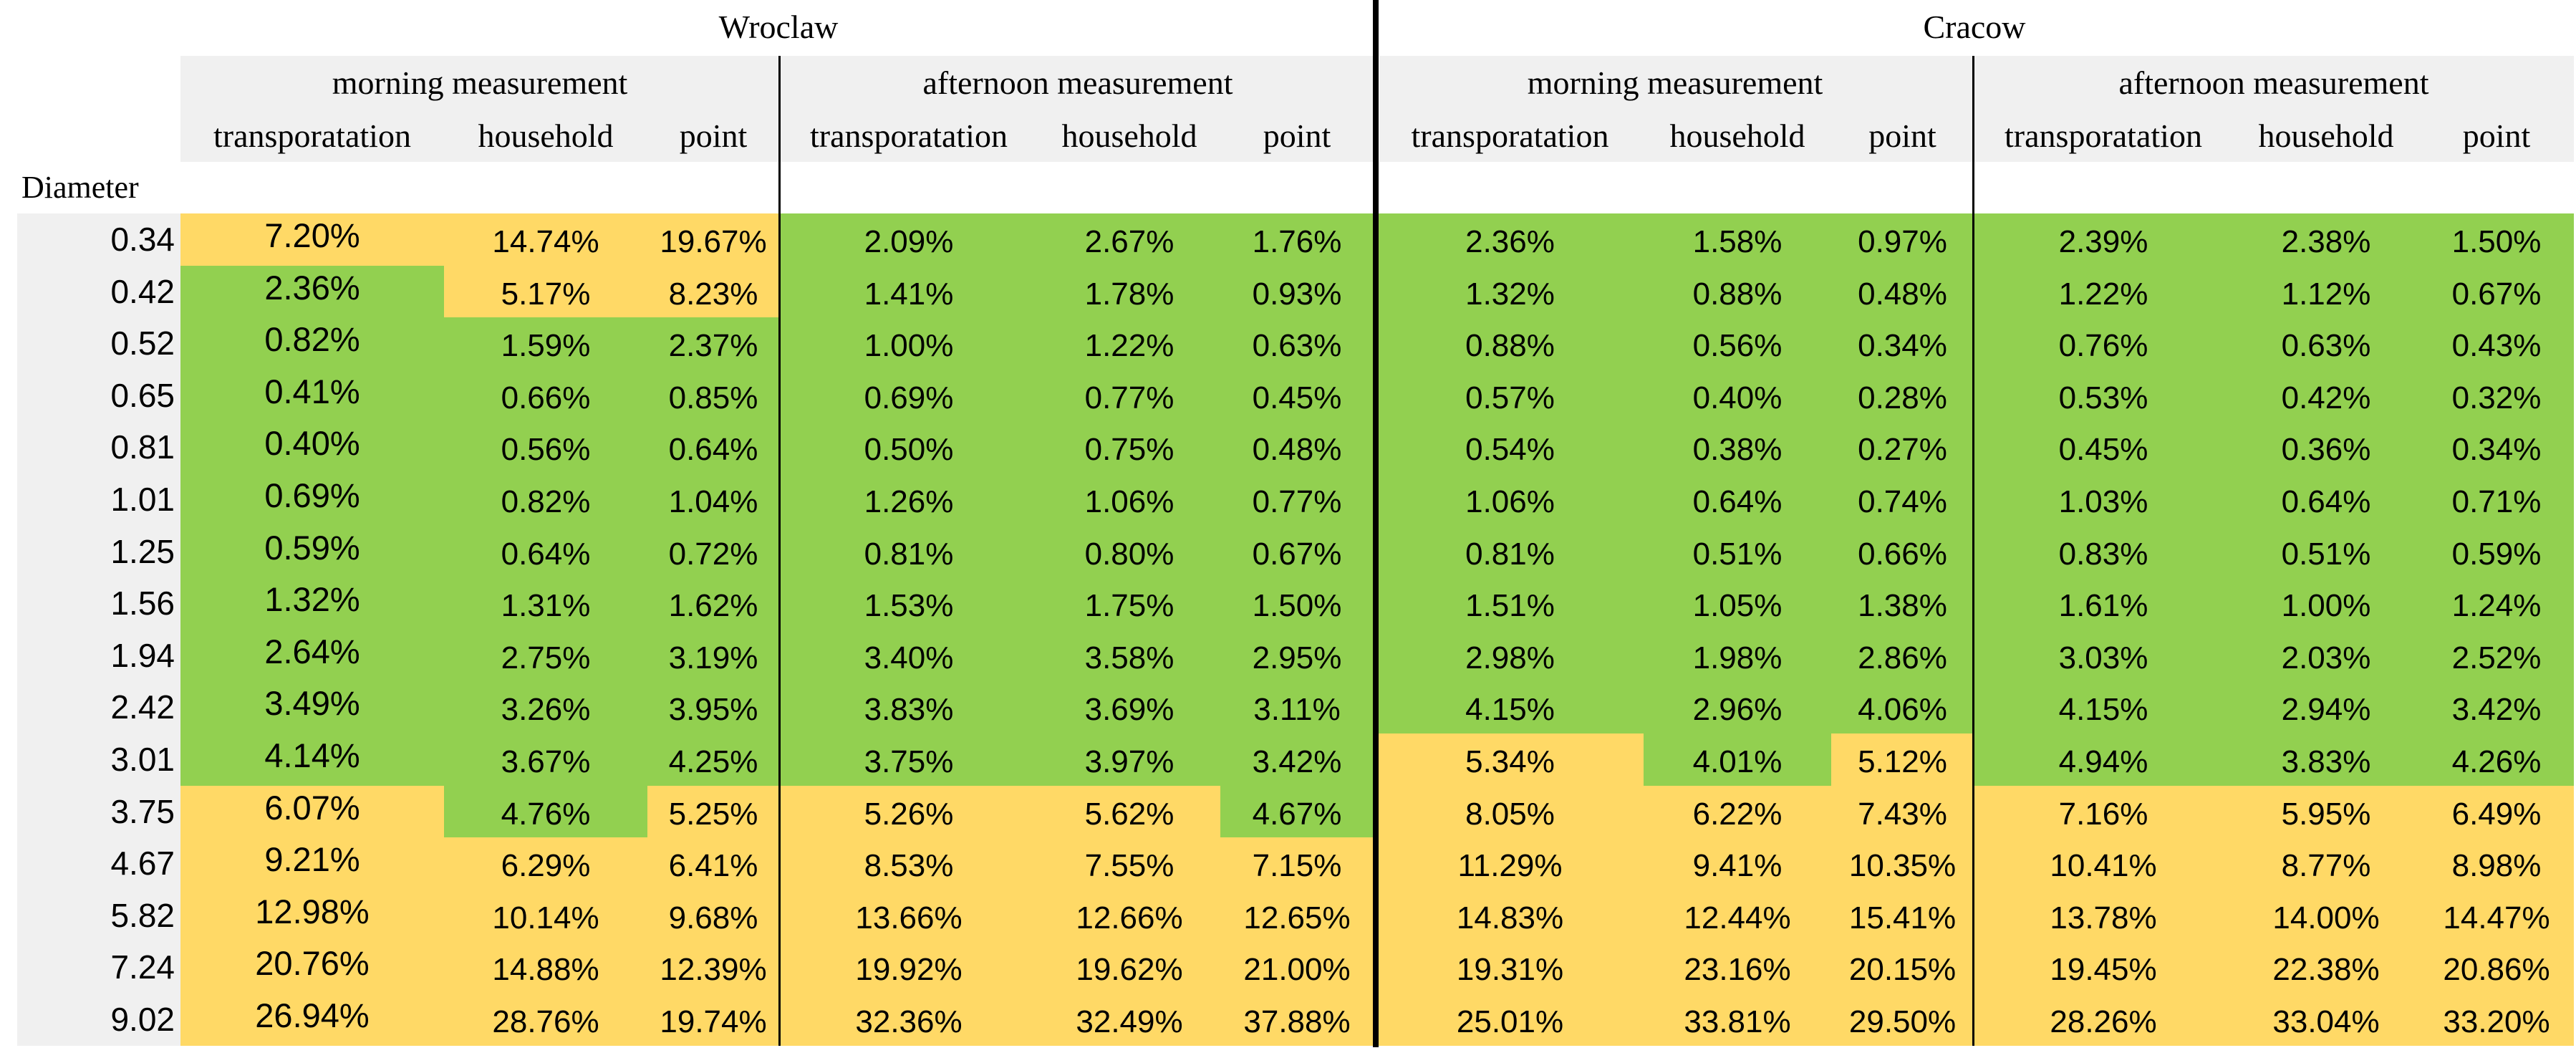 Image resolution: width=2576 pixels, height=1063 pixels. What do you see at coordinates (1510, 343) in the screenshot?
I see `table-cell: 0.88%` at bounding box center [1510, 343].